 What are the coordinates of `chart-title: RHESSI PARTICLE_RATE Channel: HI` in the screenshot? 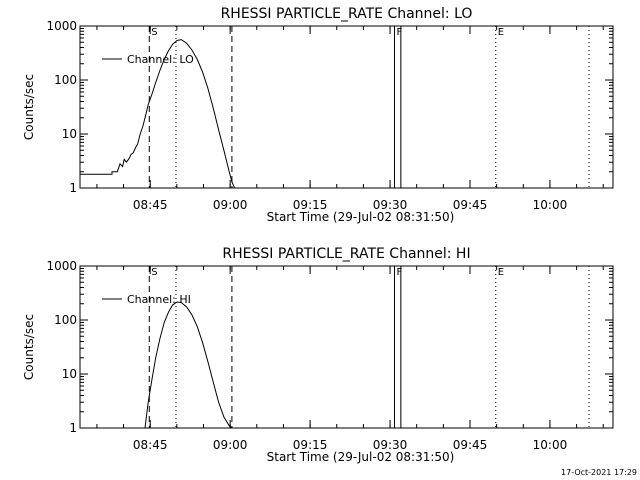 It's located at (346, 254).